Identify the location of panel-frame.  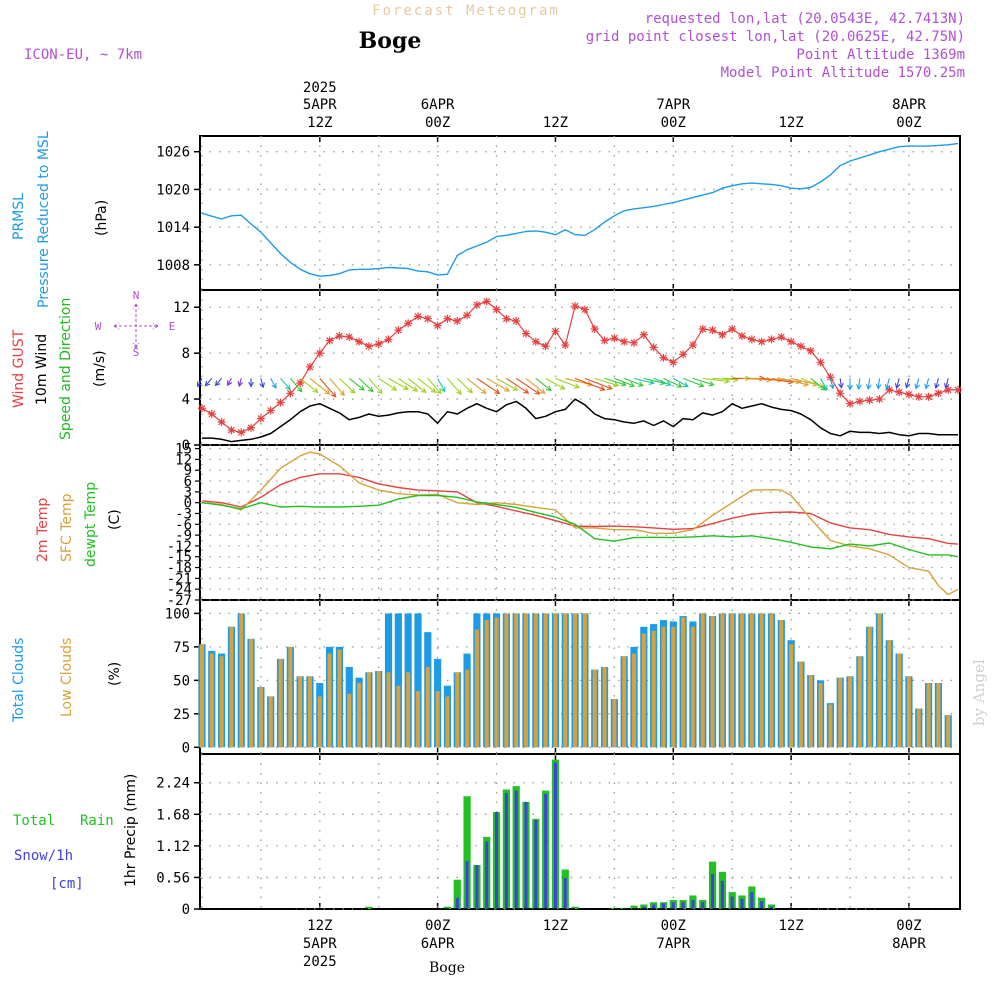
(580, 522).